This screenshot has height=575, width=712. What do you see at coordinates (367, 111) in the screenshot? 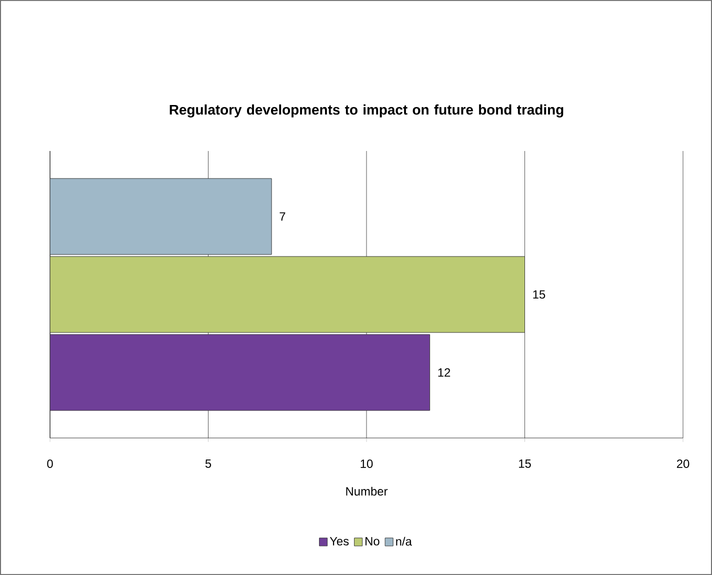
I see `chart-title: Regulatory developments to impact on future bond trading` at bounding box center [367, 111].